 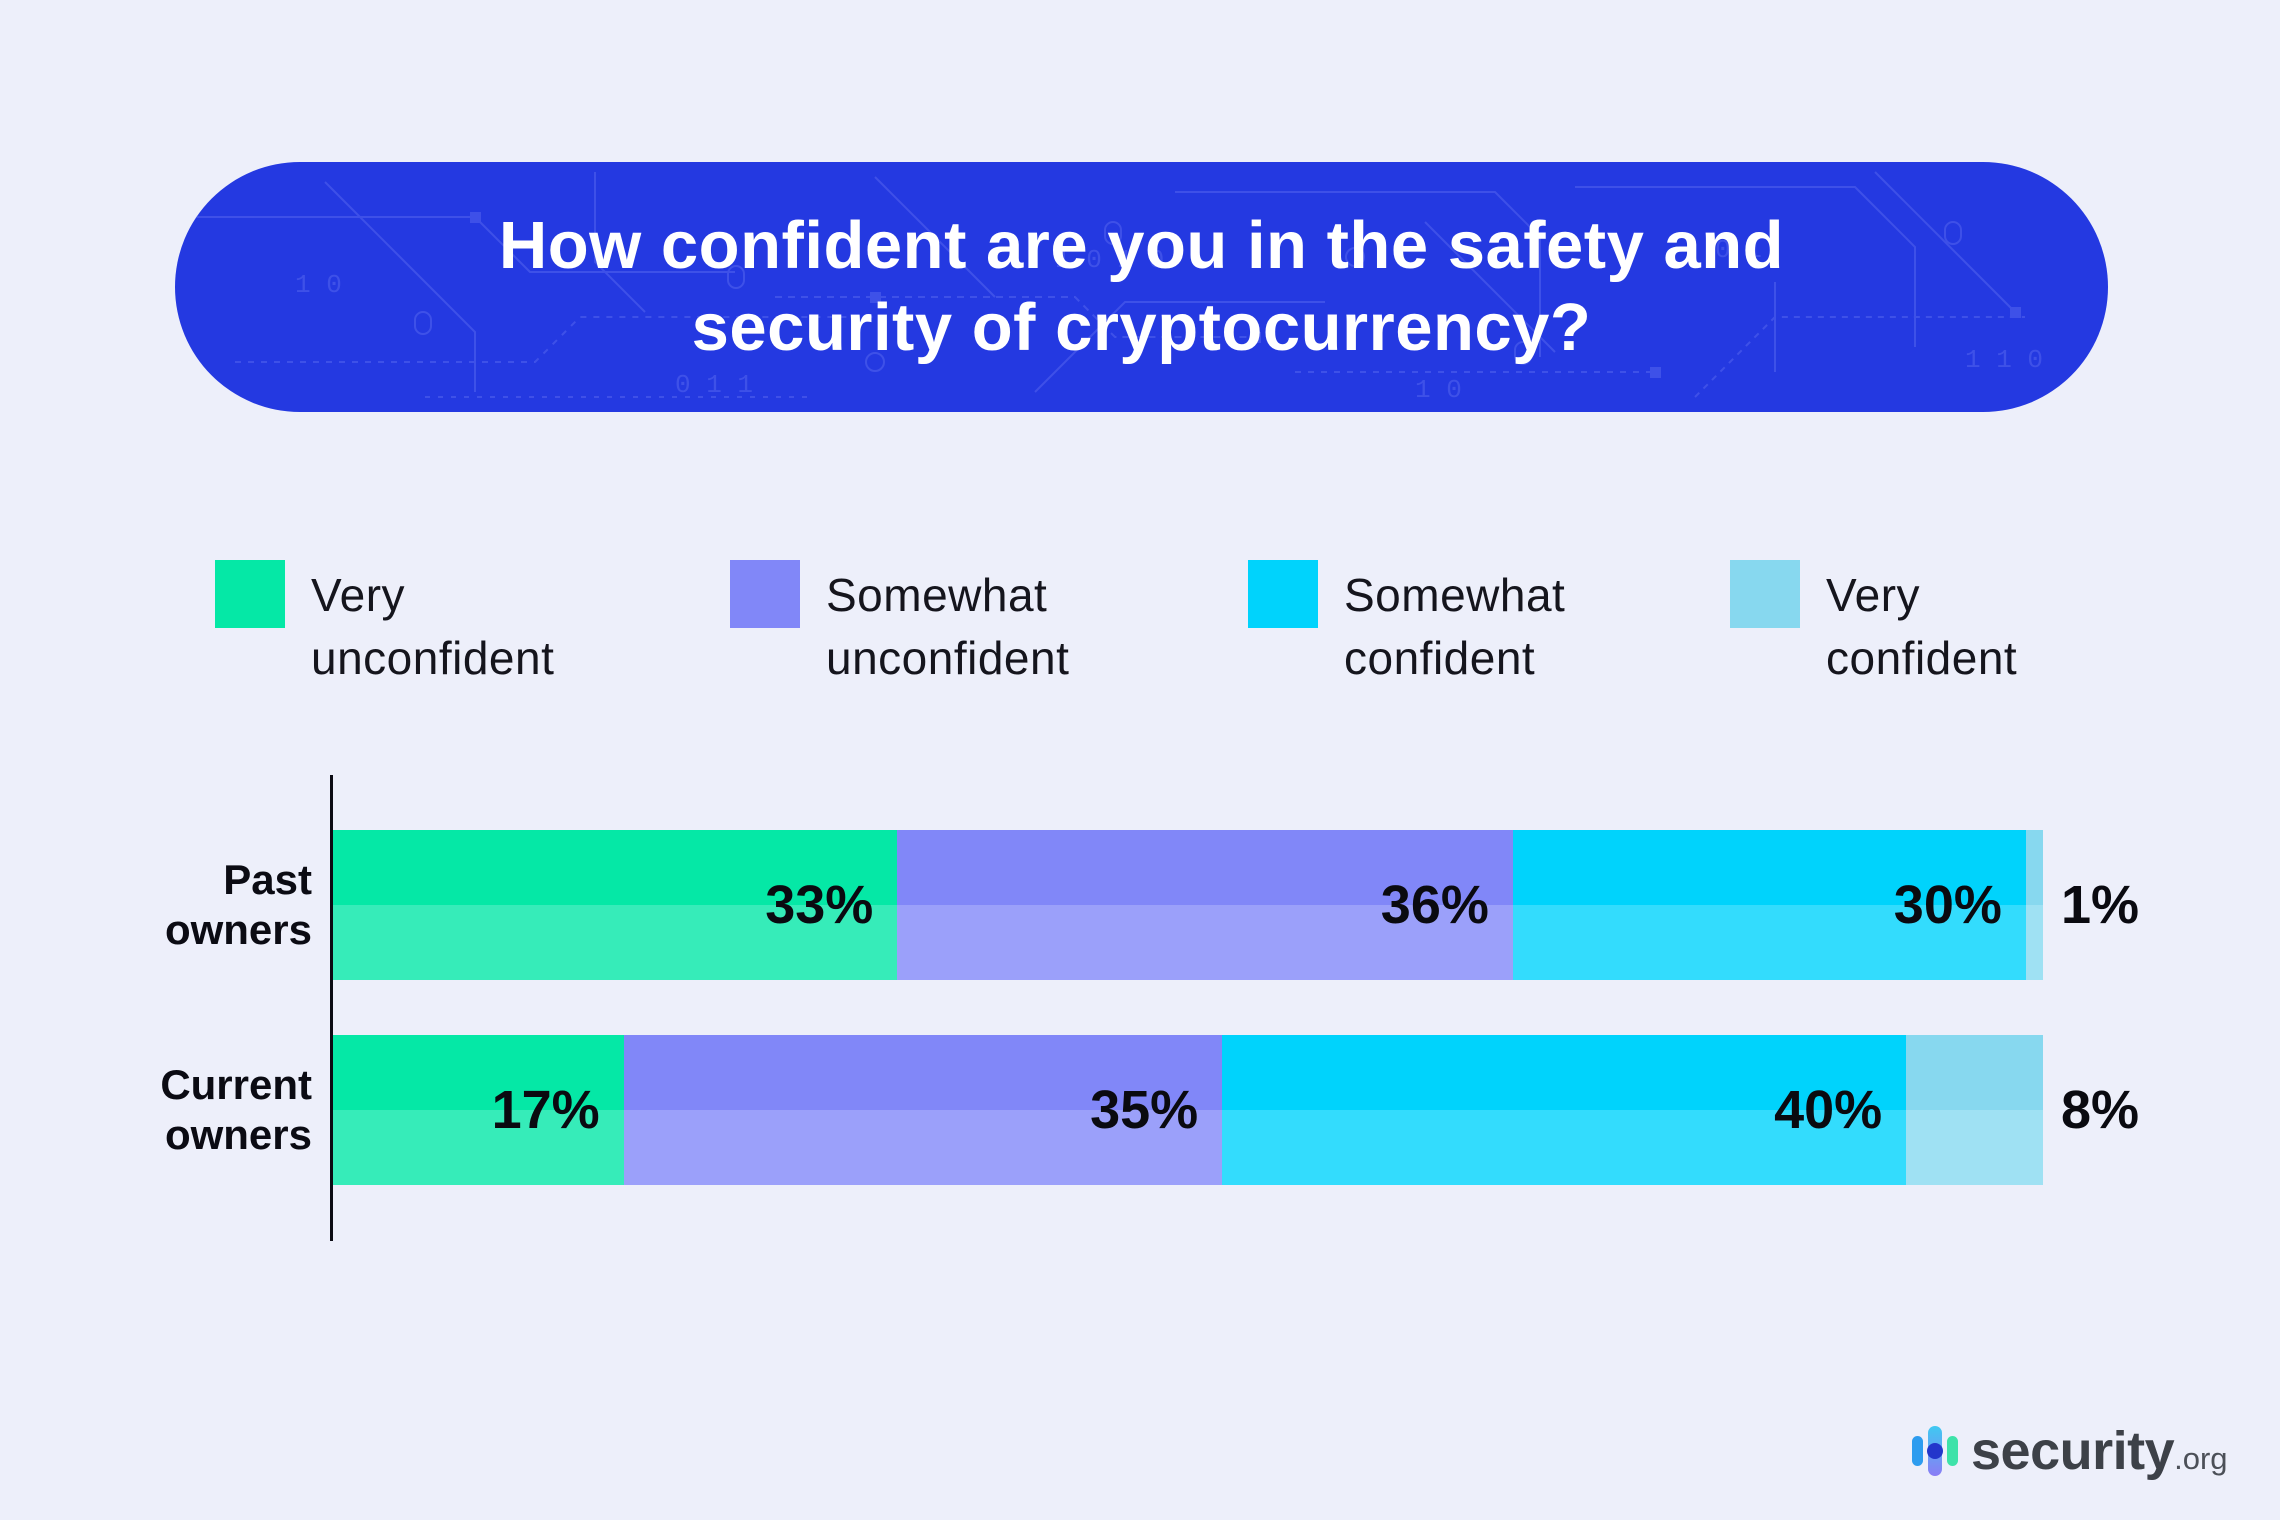 I want to click on bar-segment-somewhat-confident: 40%, so click(x=1564, y=1110).